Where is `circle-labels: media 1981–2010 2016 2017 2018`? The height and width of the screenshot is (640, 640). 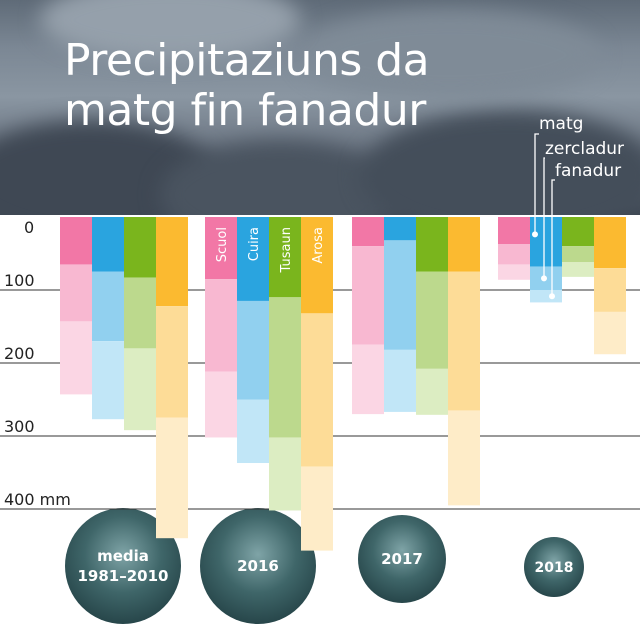
circle-labels: media 1981–2010 2016 2017 2018 is located at coordinates (326, 566).